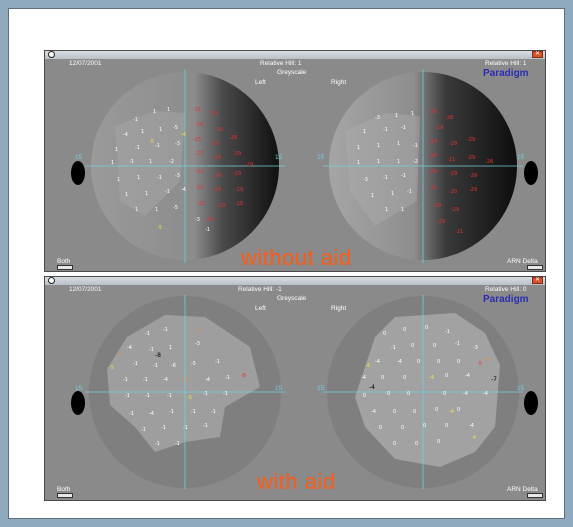 This screenshot has width=573, height=527. I want to click on relative-hill-right: Relative Hill: 1, so click(506, 63).